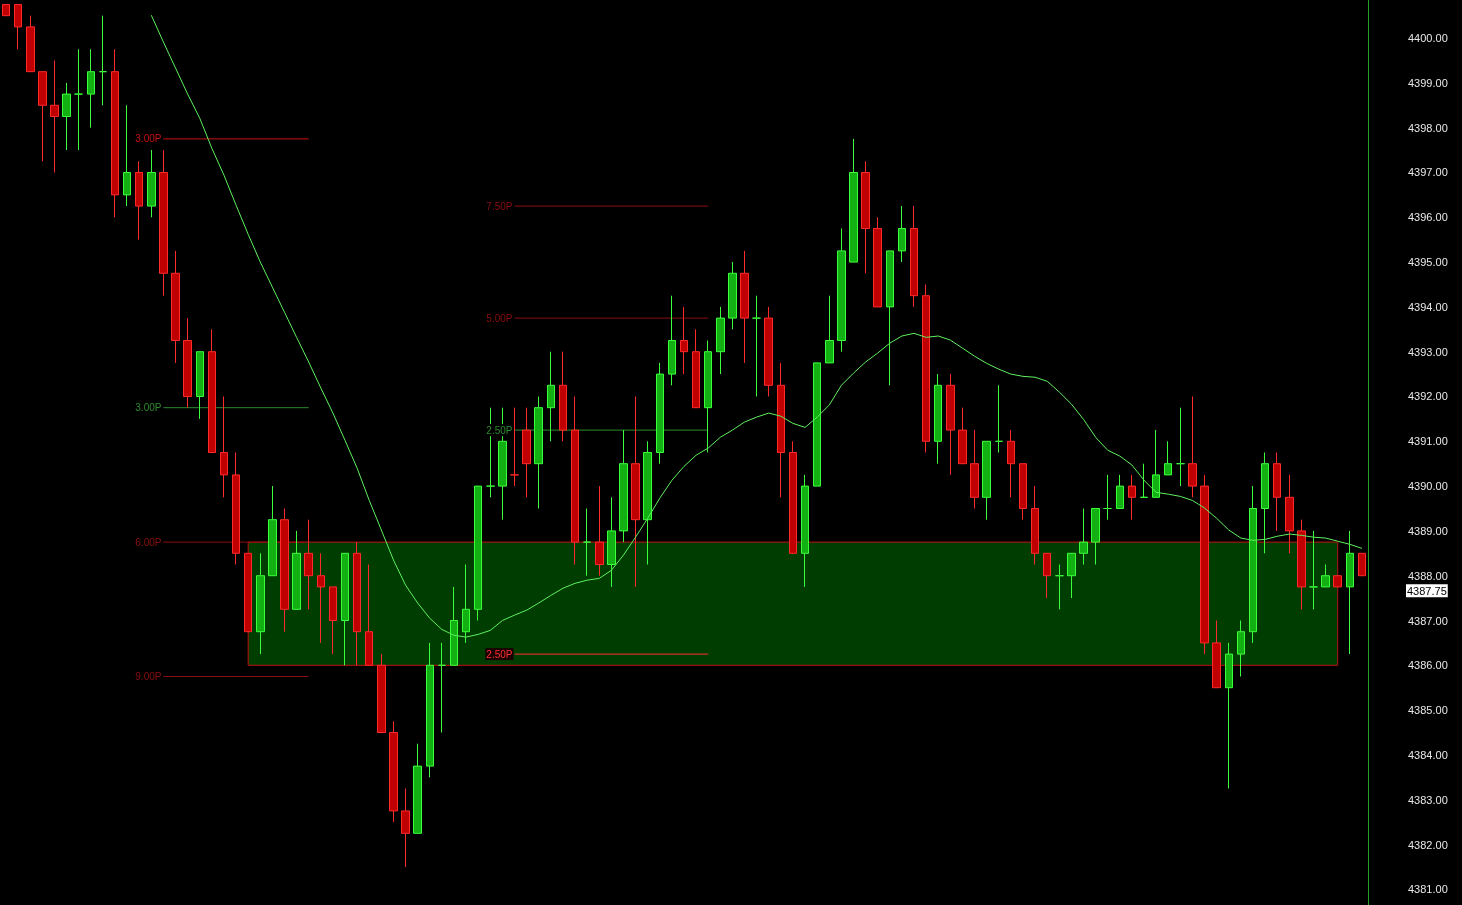  Describe the element at coordinates (1428, 889) in the screenshot. I see `y-tick-label: 4381.00` at that location.